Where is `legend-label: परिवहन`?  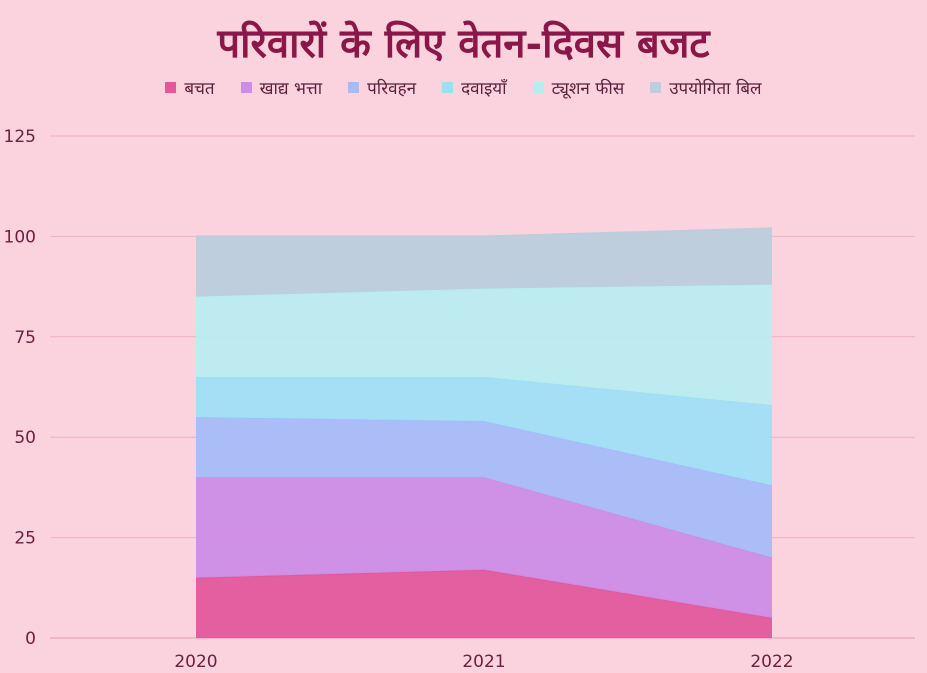
legend-label: परिवहन is located at coordinates (392, 89).